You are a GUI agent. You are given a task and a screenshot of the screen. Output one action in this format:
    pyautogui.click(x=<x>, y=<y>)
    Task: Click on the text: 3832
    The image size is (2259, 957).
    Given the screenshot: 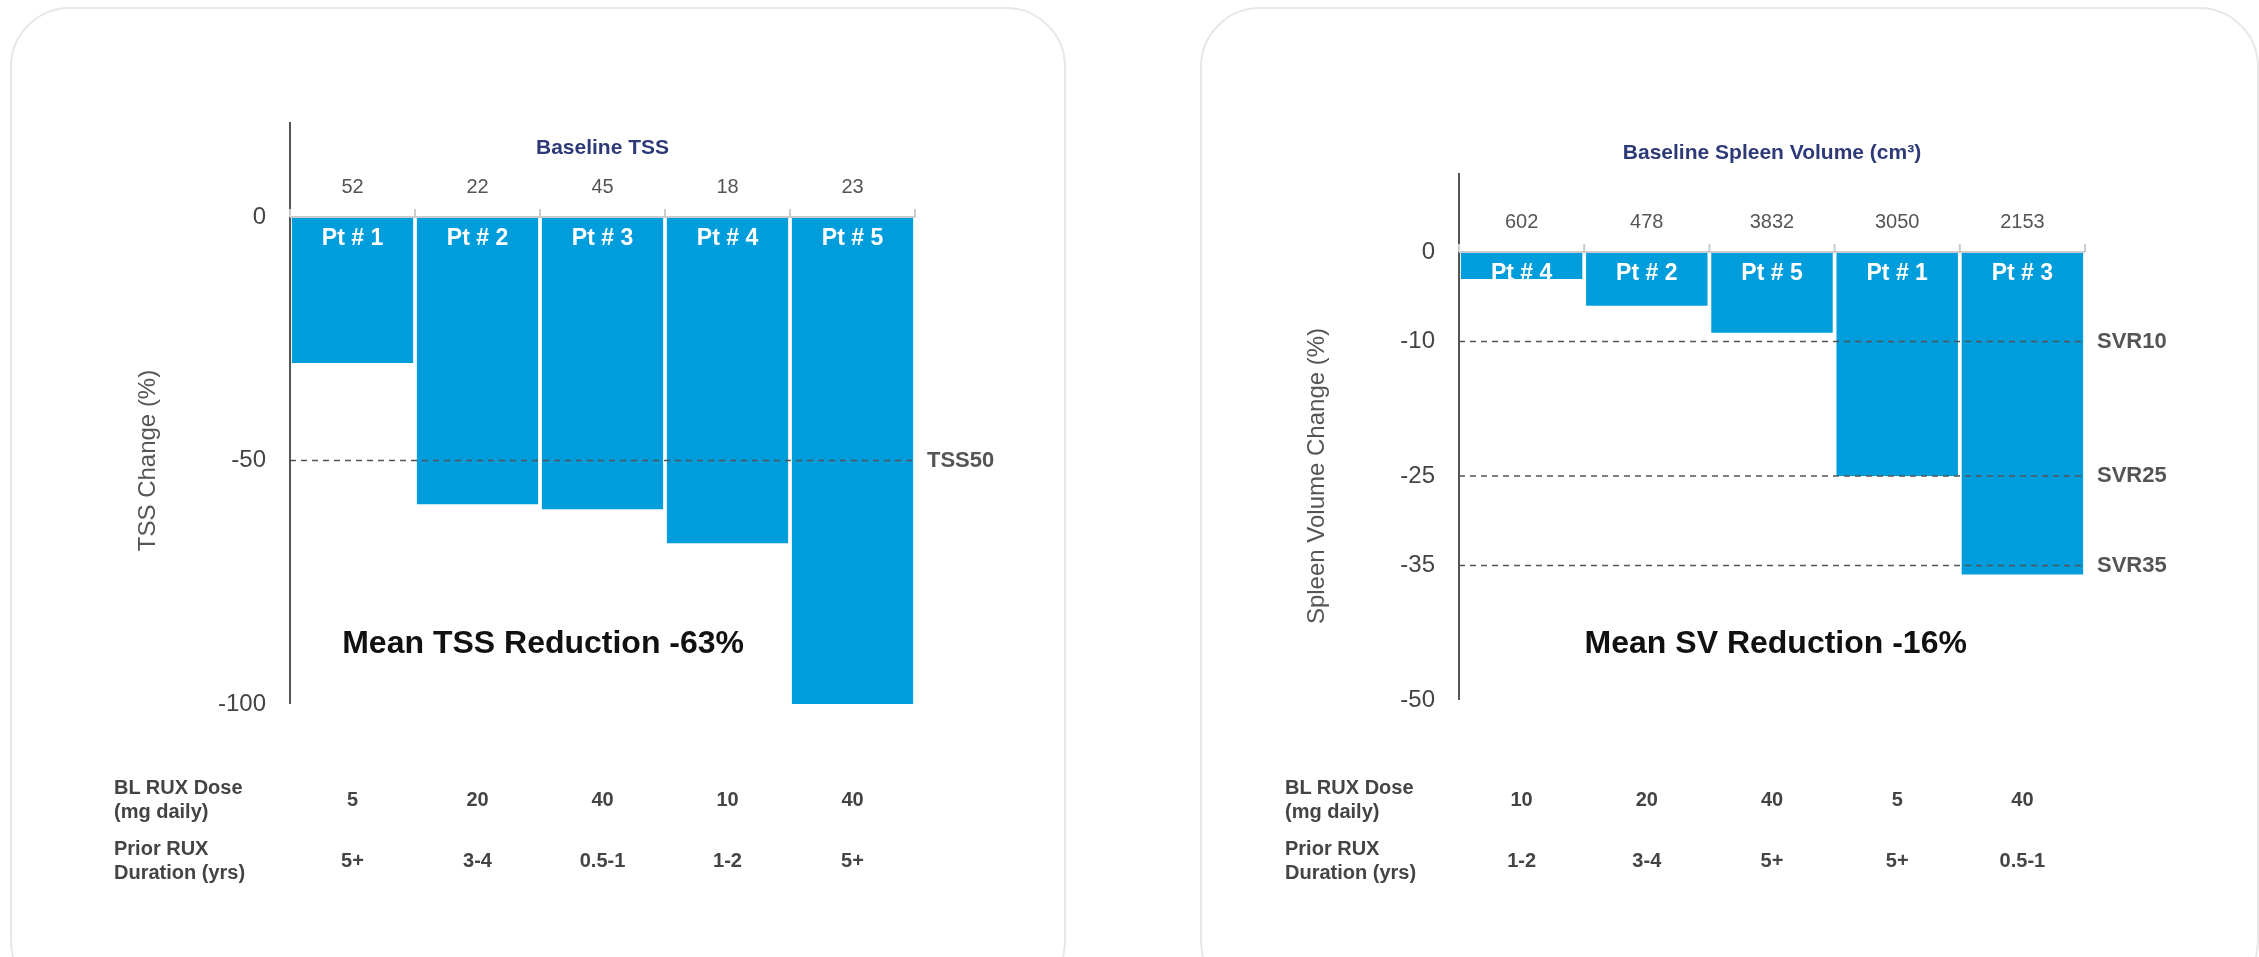 What is the action you would take?
    pyautogui.click(x=1772, y=220)
    